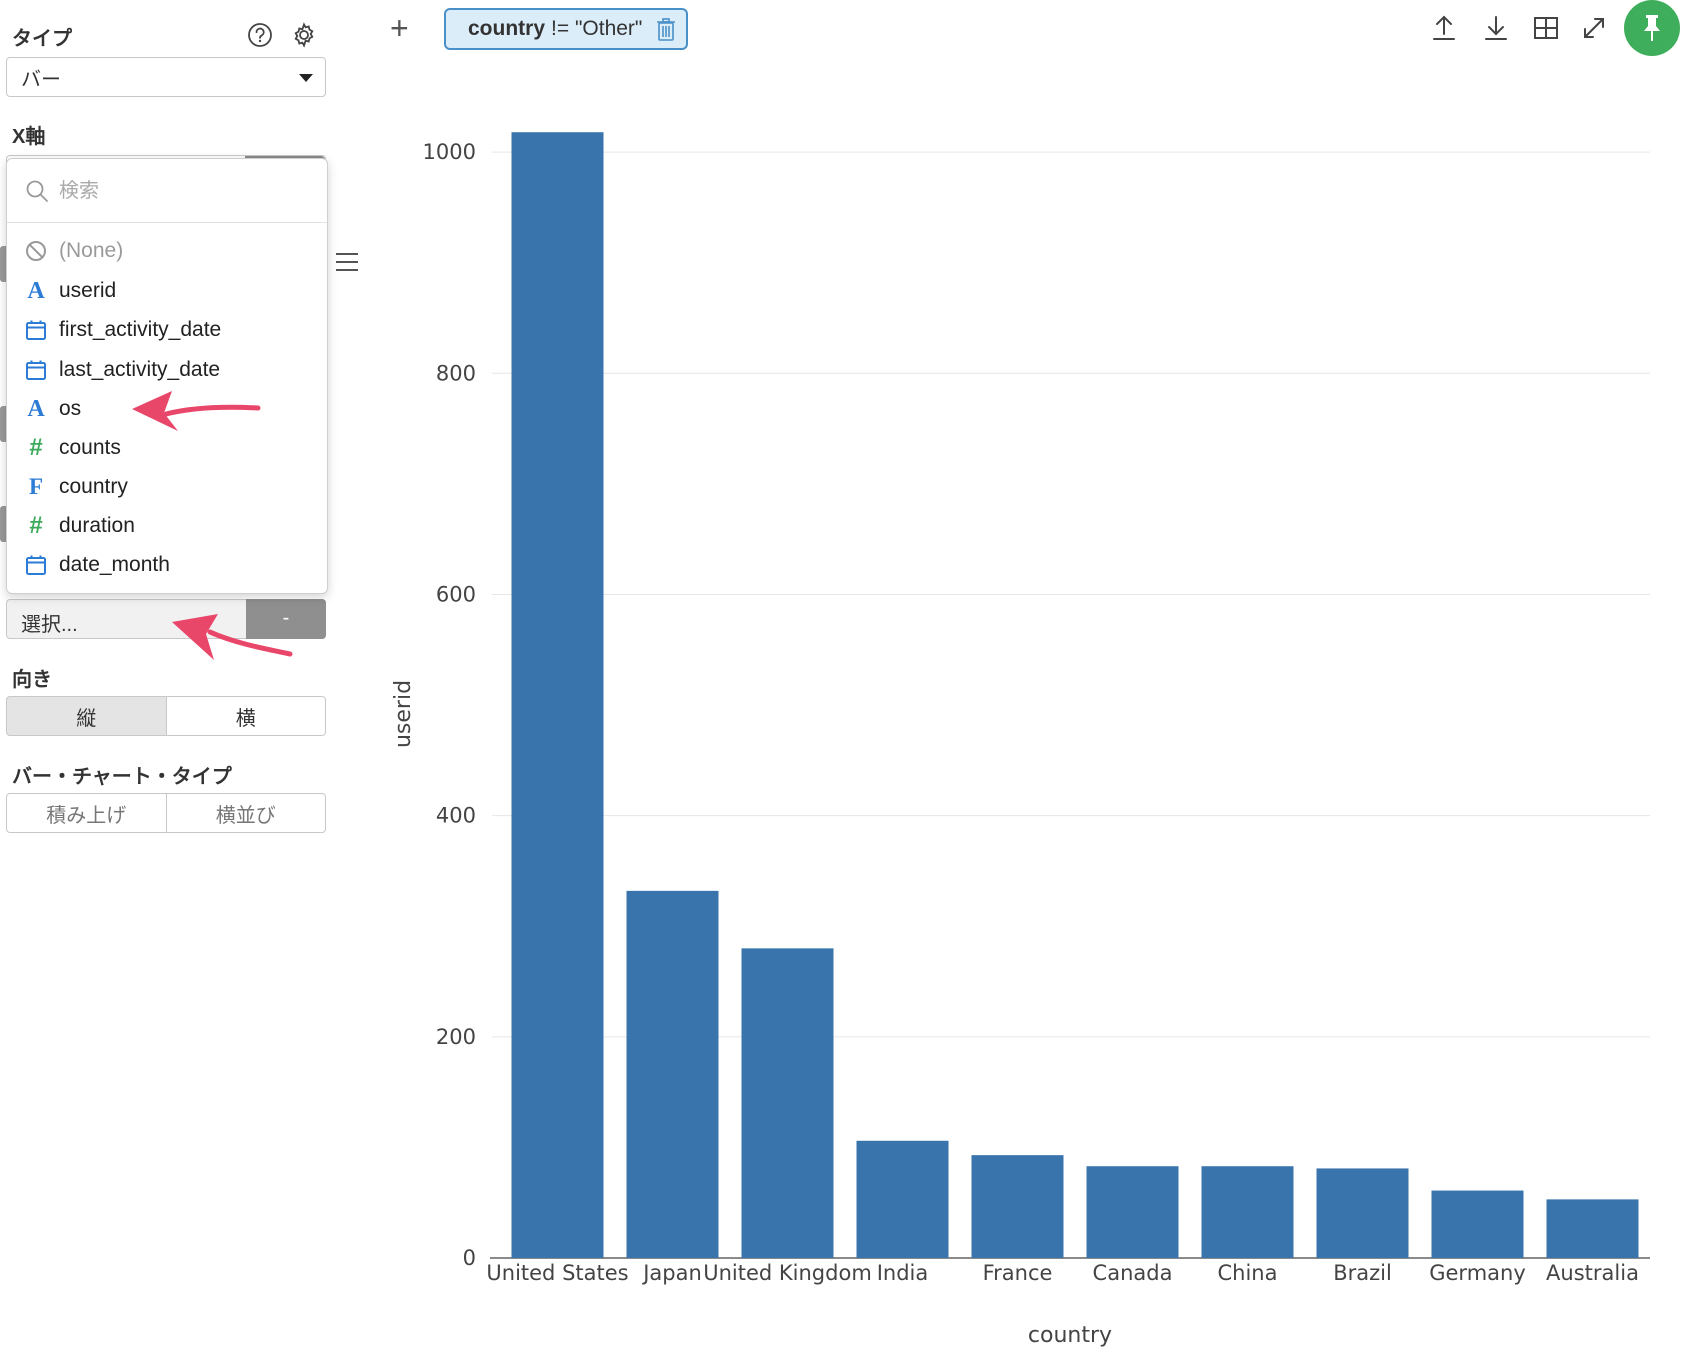 Image resolution: width=1684 pixels, height=1356 pixels. Describe the element at coordinates (91, 250) in the screenshot. I see `option-label: (None)` at that location.